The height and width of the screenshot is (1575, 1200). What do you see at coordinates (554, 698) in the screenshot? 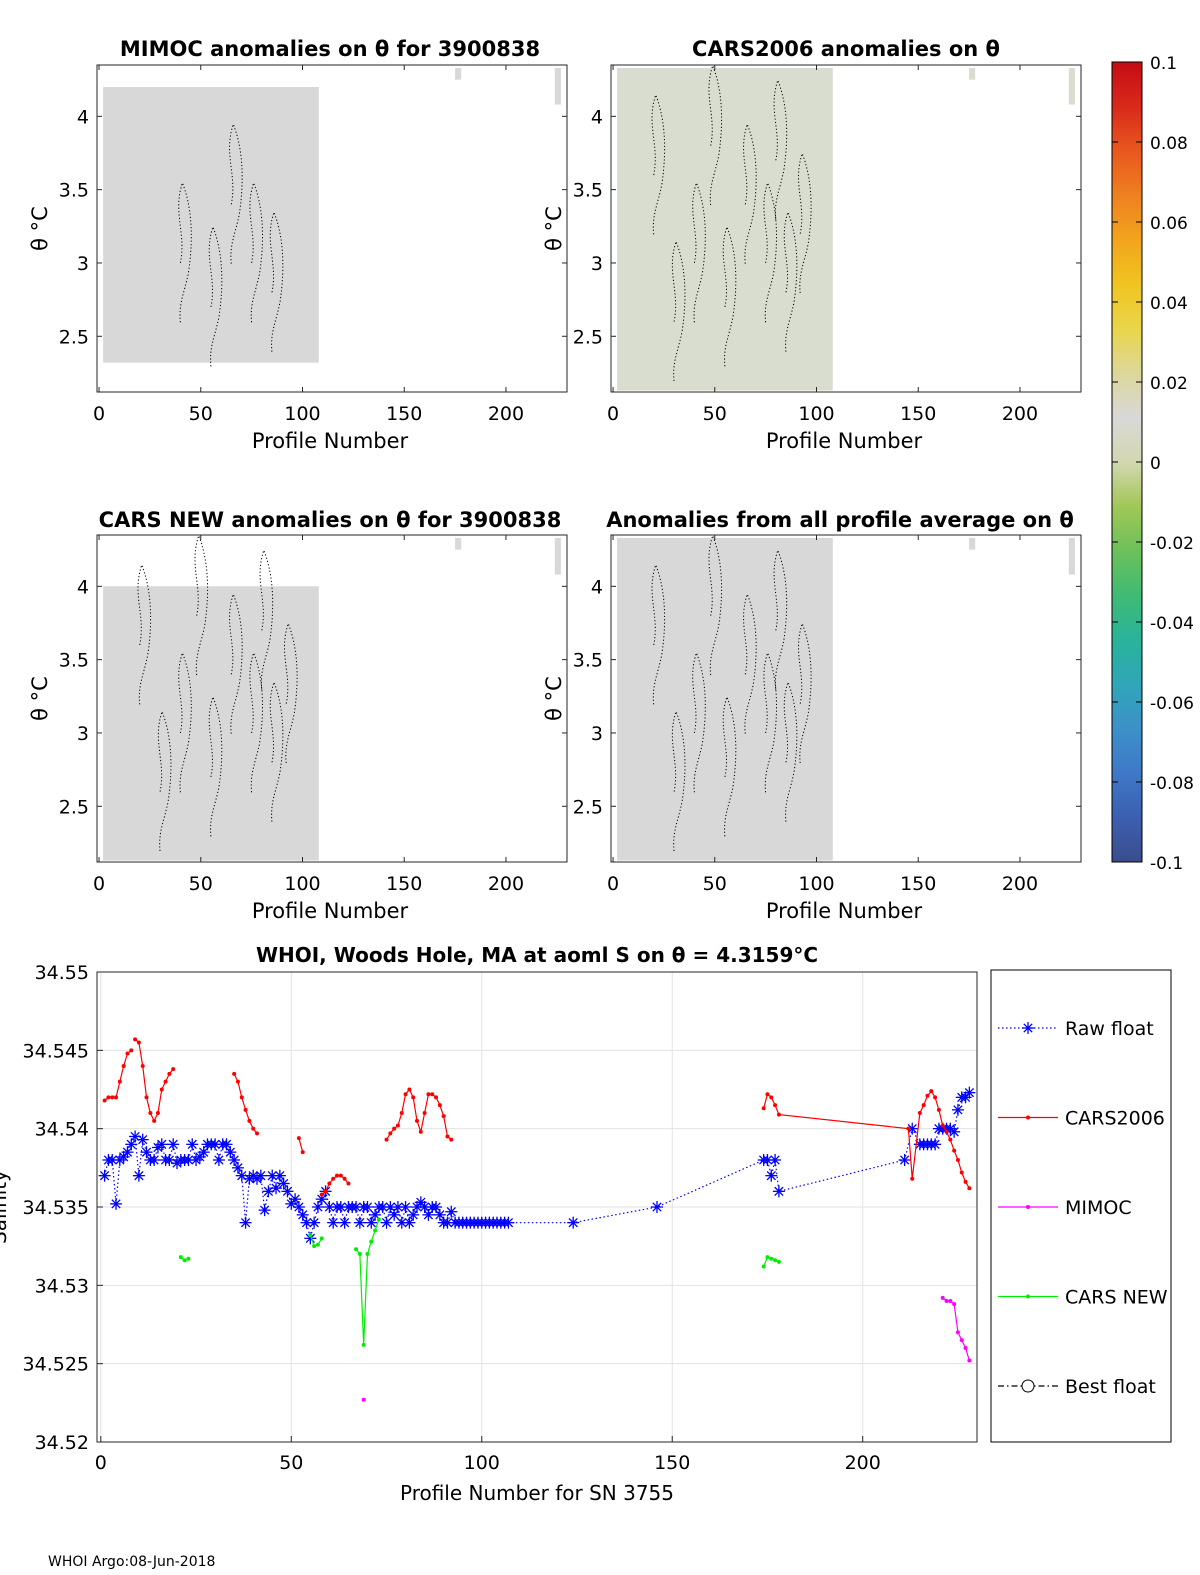
I see `anomaly-panel-y-label: θ °C` at bounding box center [554, 698].